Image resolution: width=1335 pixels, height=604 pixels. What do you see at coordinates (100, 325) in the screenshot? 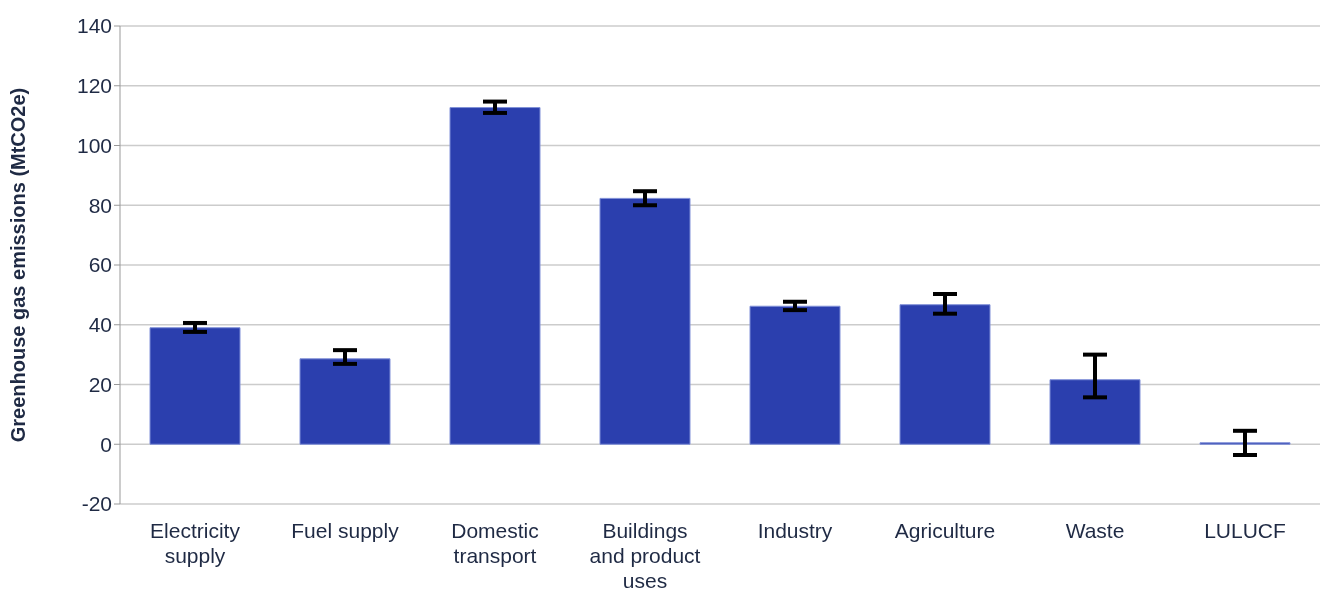
I see `y-tick-label: 40` at bounding box center [100, 325].